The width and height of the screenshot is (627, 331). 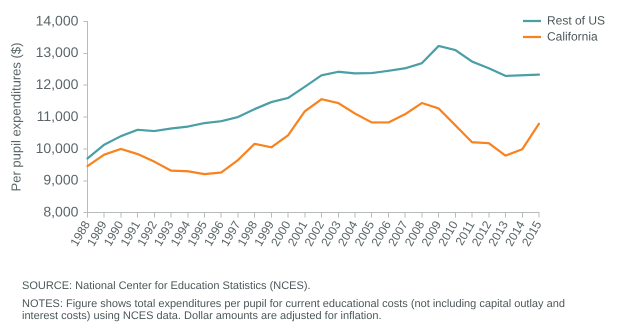 I want to click on text: NOTES: Figure shows total expenditures per pupil for current educational costs (not including capital outlay and interest costs) using NCES data. Dollar amounts are adjusted for inflation., so click(x=294, y=310).